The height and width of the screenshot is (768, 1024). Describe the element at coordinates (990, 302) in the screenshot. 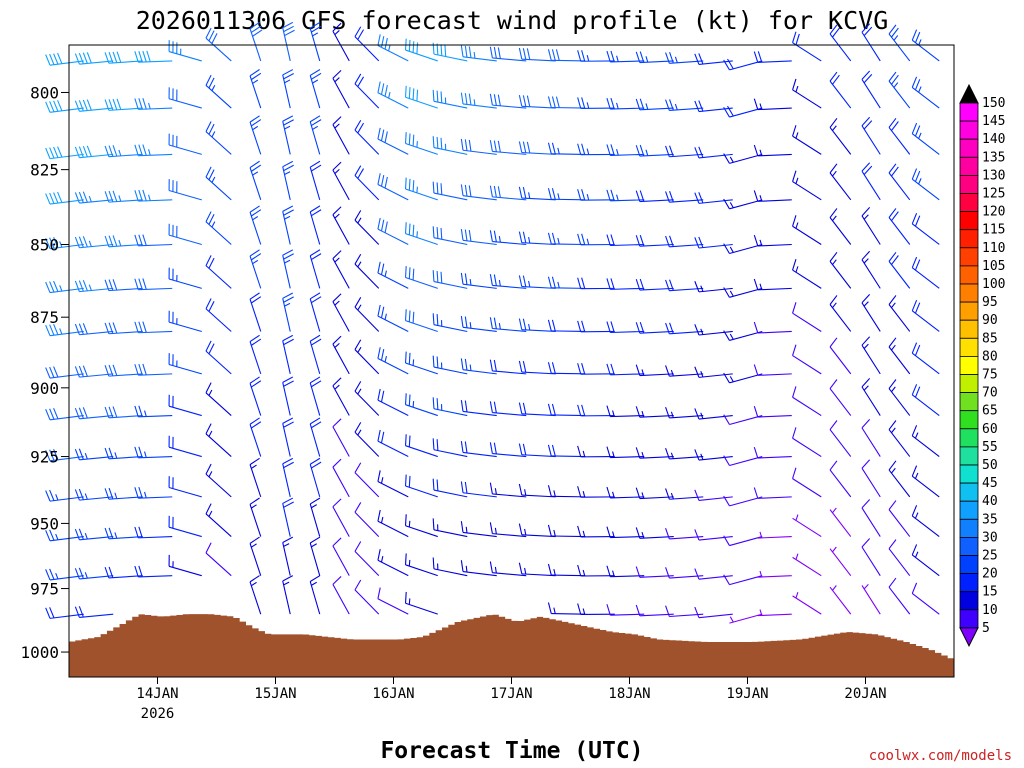

I see `colorbar-tick-label: 95` at that location.